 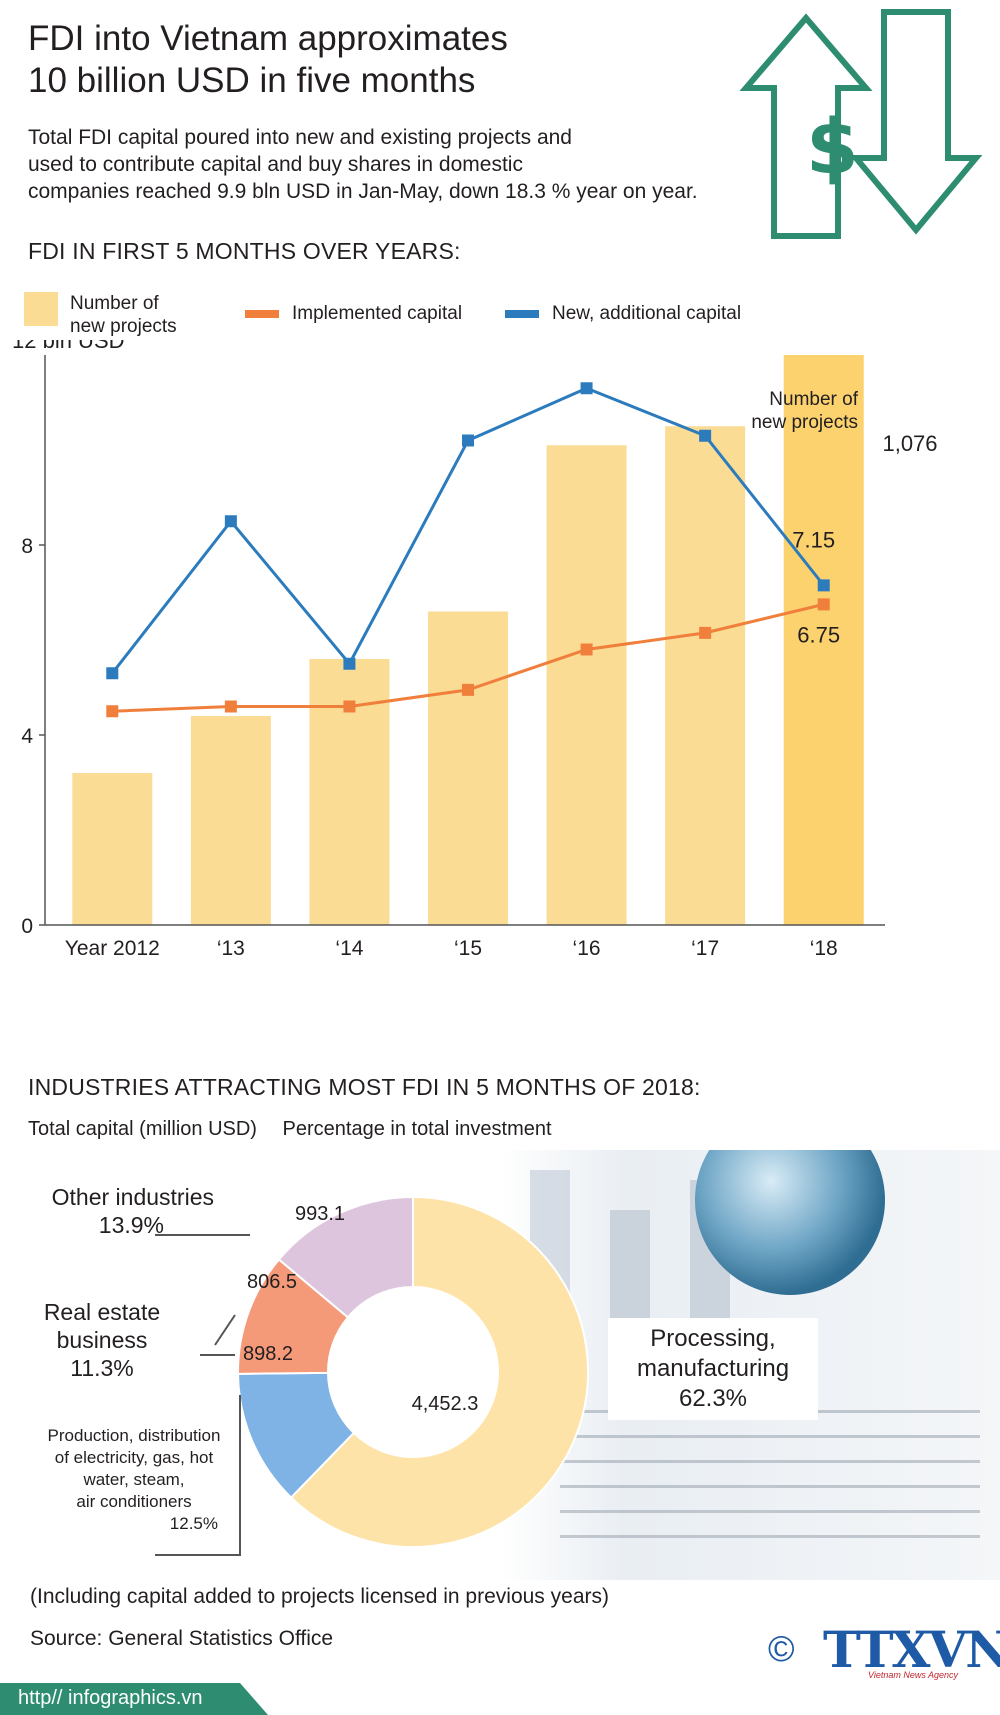 I want to click on x-tick-label-1: ‘13, so click(x=231, y=948).